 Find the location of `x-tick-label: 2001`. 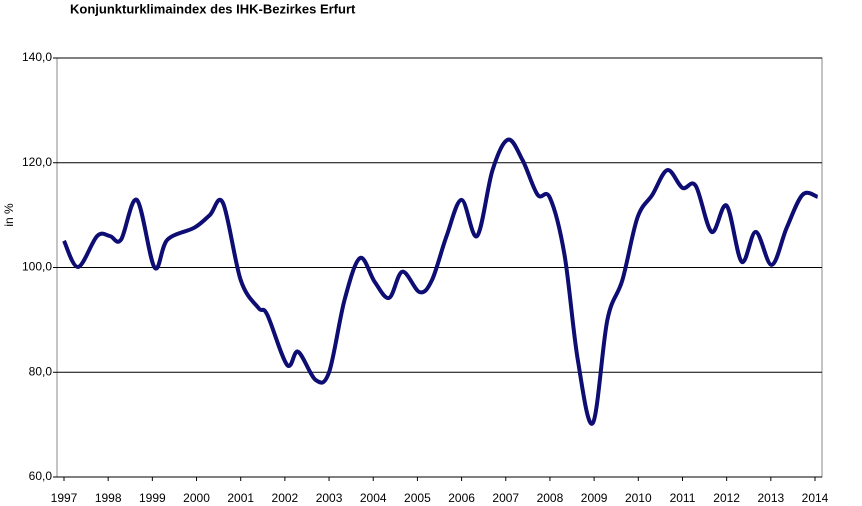

x-tick-label: 2001 is located at coordinates (240, 498).